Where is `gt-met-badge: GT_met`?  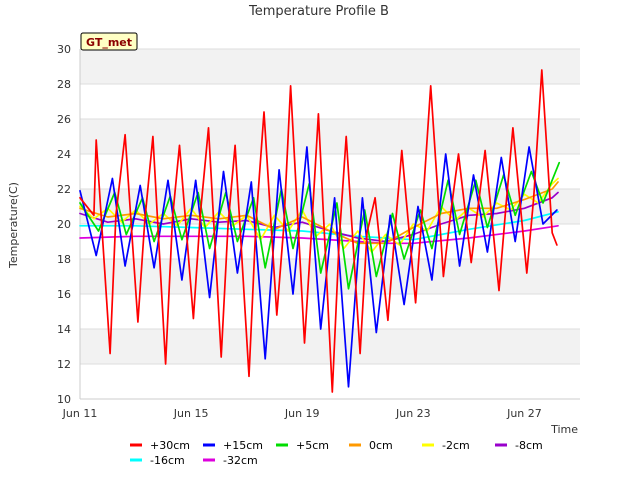
gt-met-badge: GT_met is located at coordinates (109, 41).